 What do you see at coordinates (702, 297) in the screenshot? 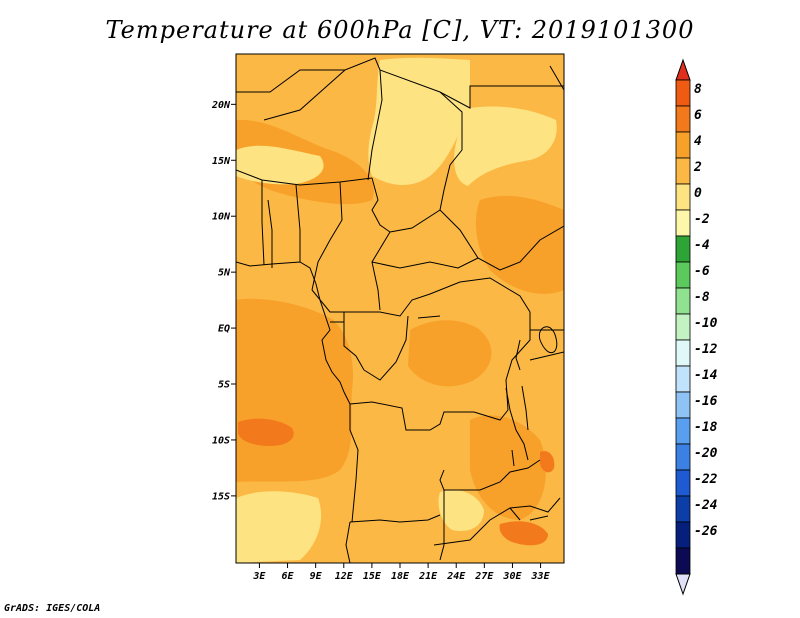
I see `colorbar-label: -8` at bounding box center [702, 297].